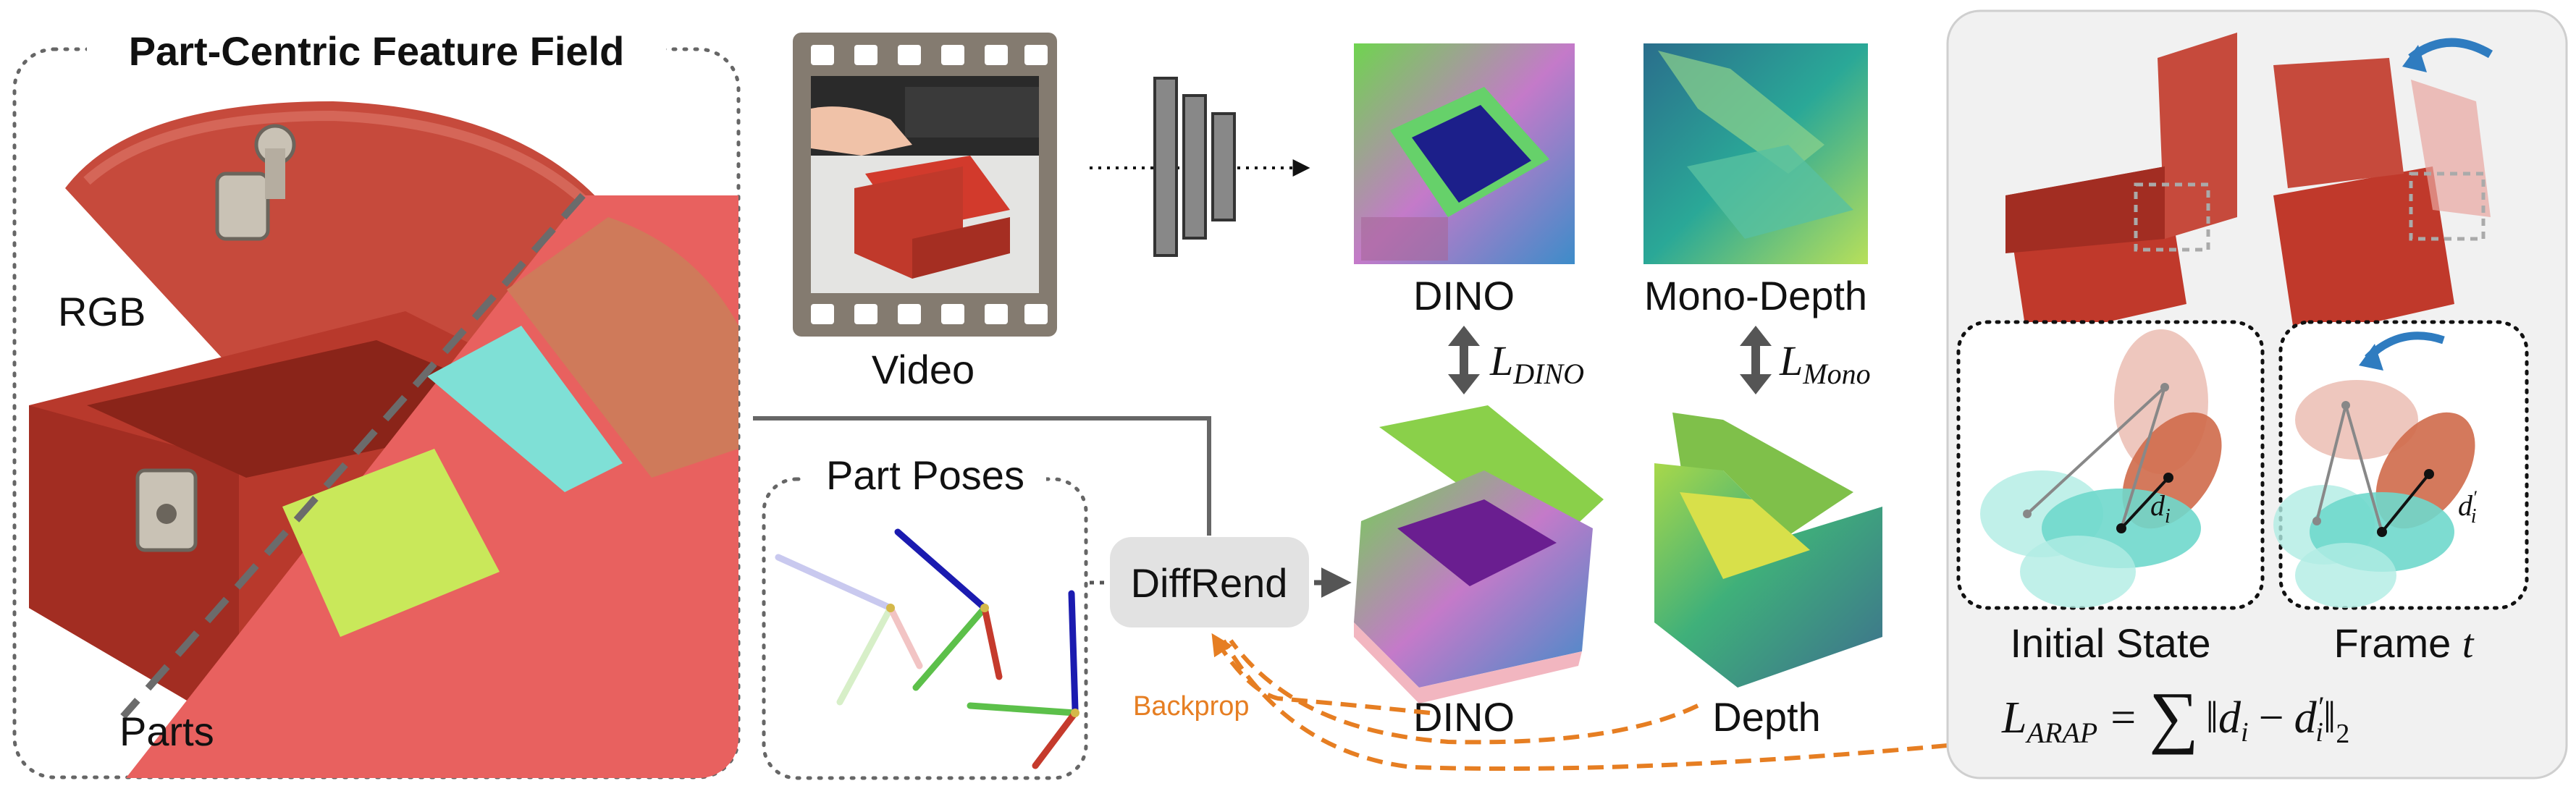 Image resolution: width=2576 pixels, height=786 pixels. Describe the element at coordinates (2110, 643) in the screenshot. I see `initial-state-label: Initial State` at that location.